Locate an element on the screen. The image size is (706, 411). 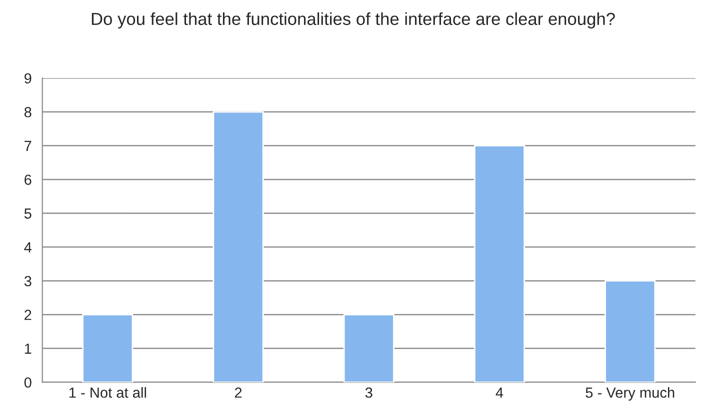
y-tick-label: 4 is located at coordinates (28, 247).